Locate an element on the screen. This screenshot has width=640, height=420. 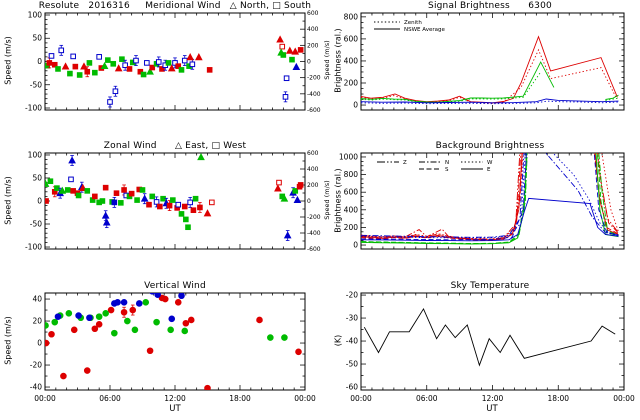
zonal-y-axis-label: Speed (m/s) is located at coordinates (8, 200).